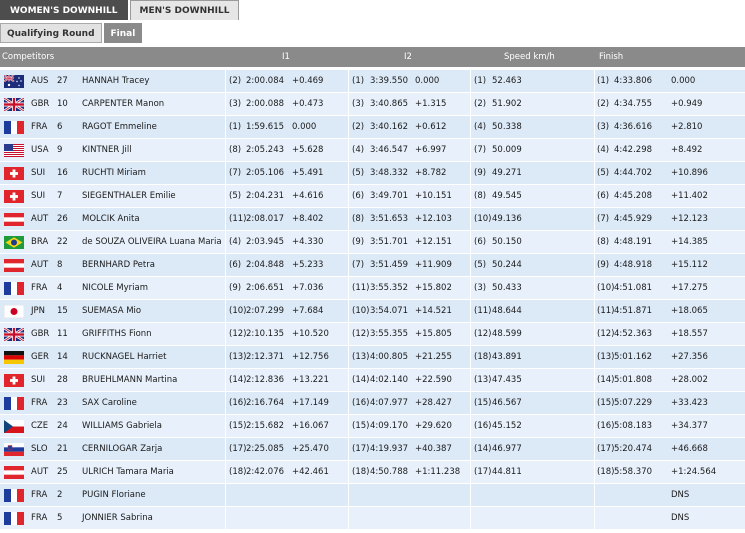  I want to click on cell-speed: 49.545, so click(507, 196).